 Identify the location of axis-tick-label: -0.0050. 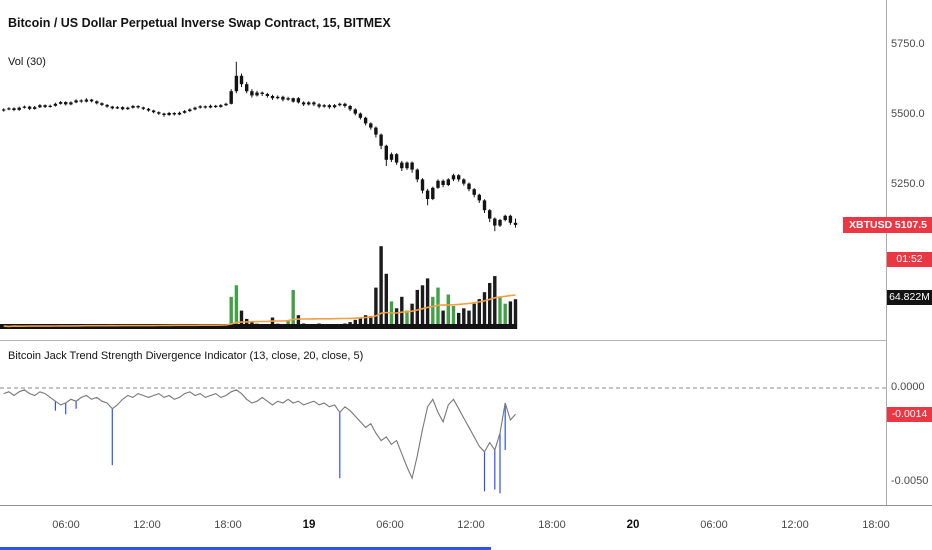
(910, 481).